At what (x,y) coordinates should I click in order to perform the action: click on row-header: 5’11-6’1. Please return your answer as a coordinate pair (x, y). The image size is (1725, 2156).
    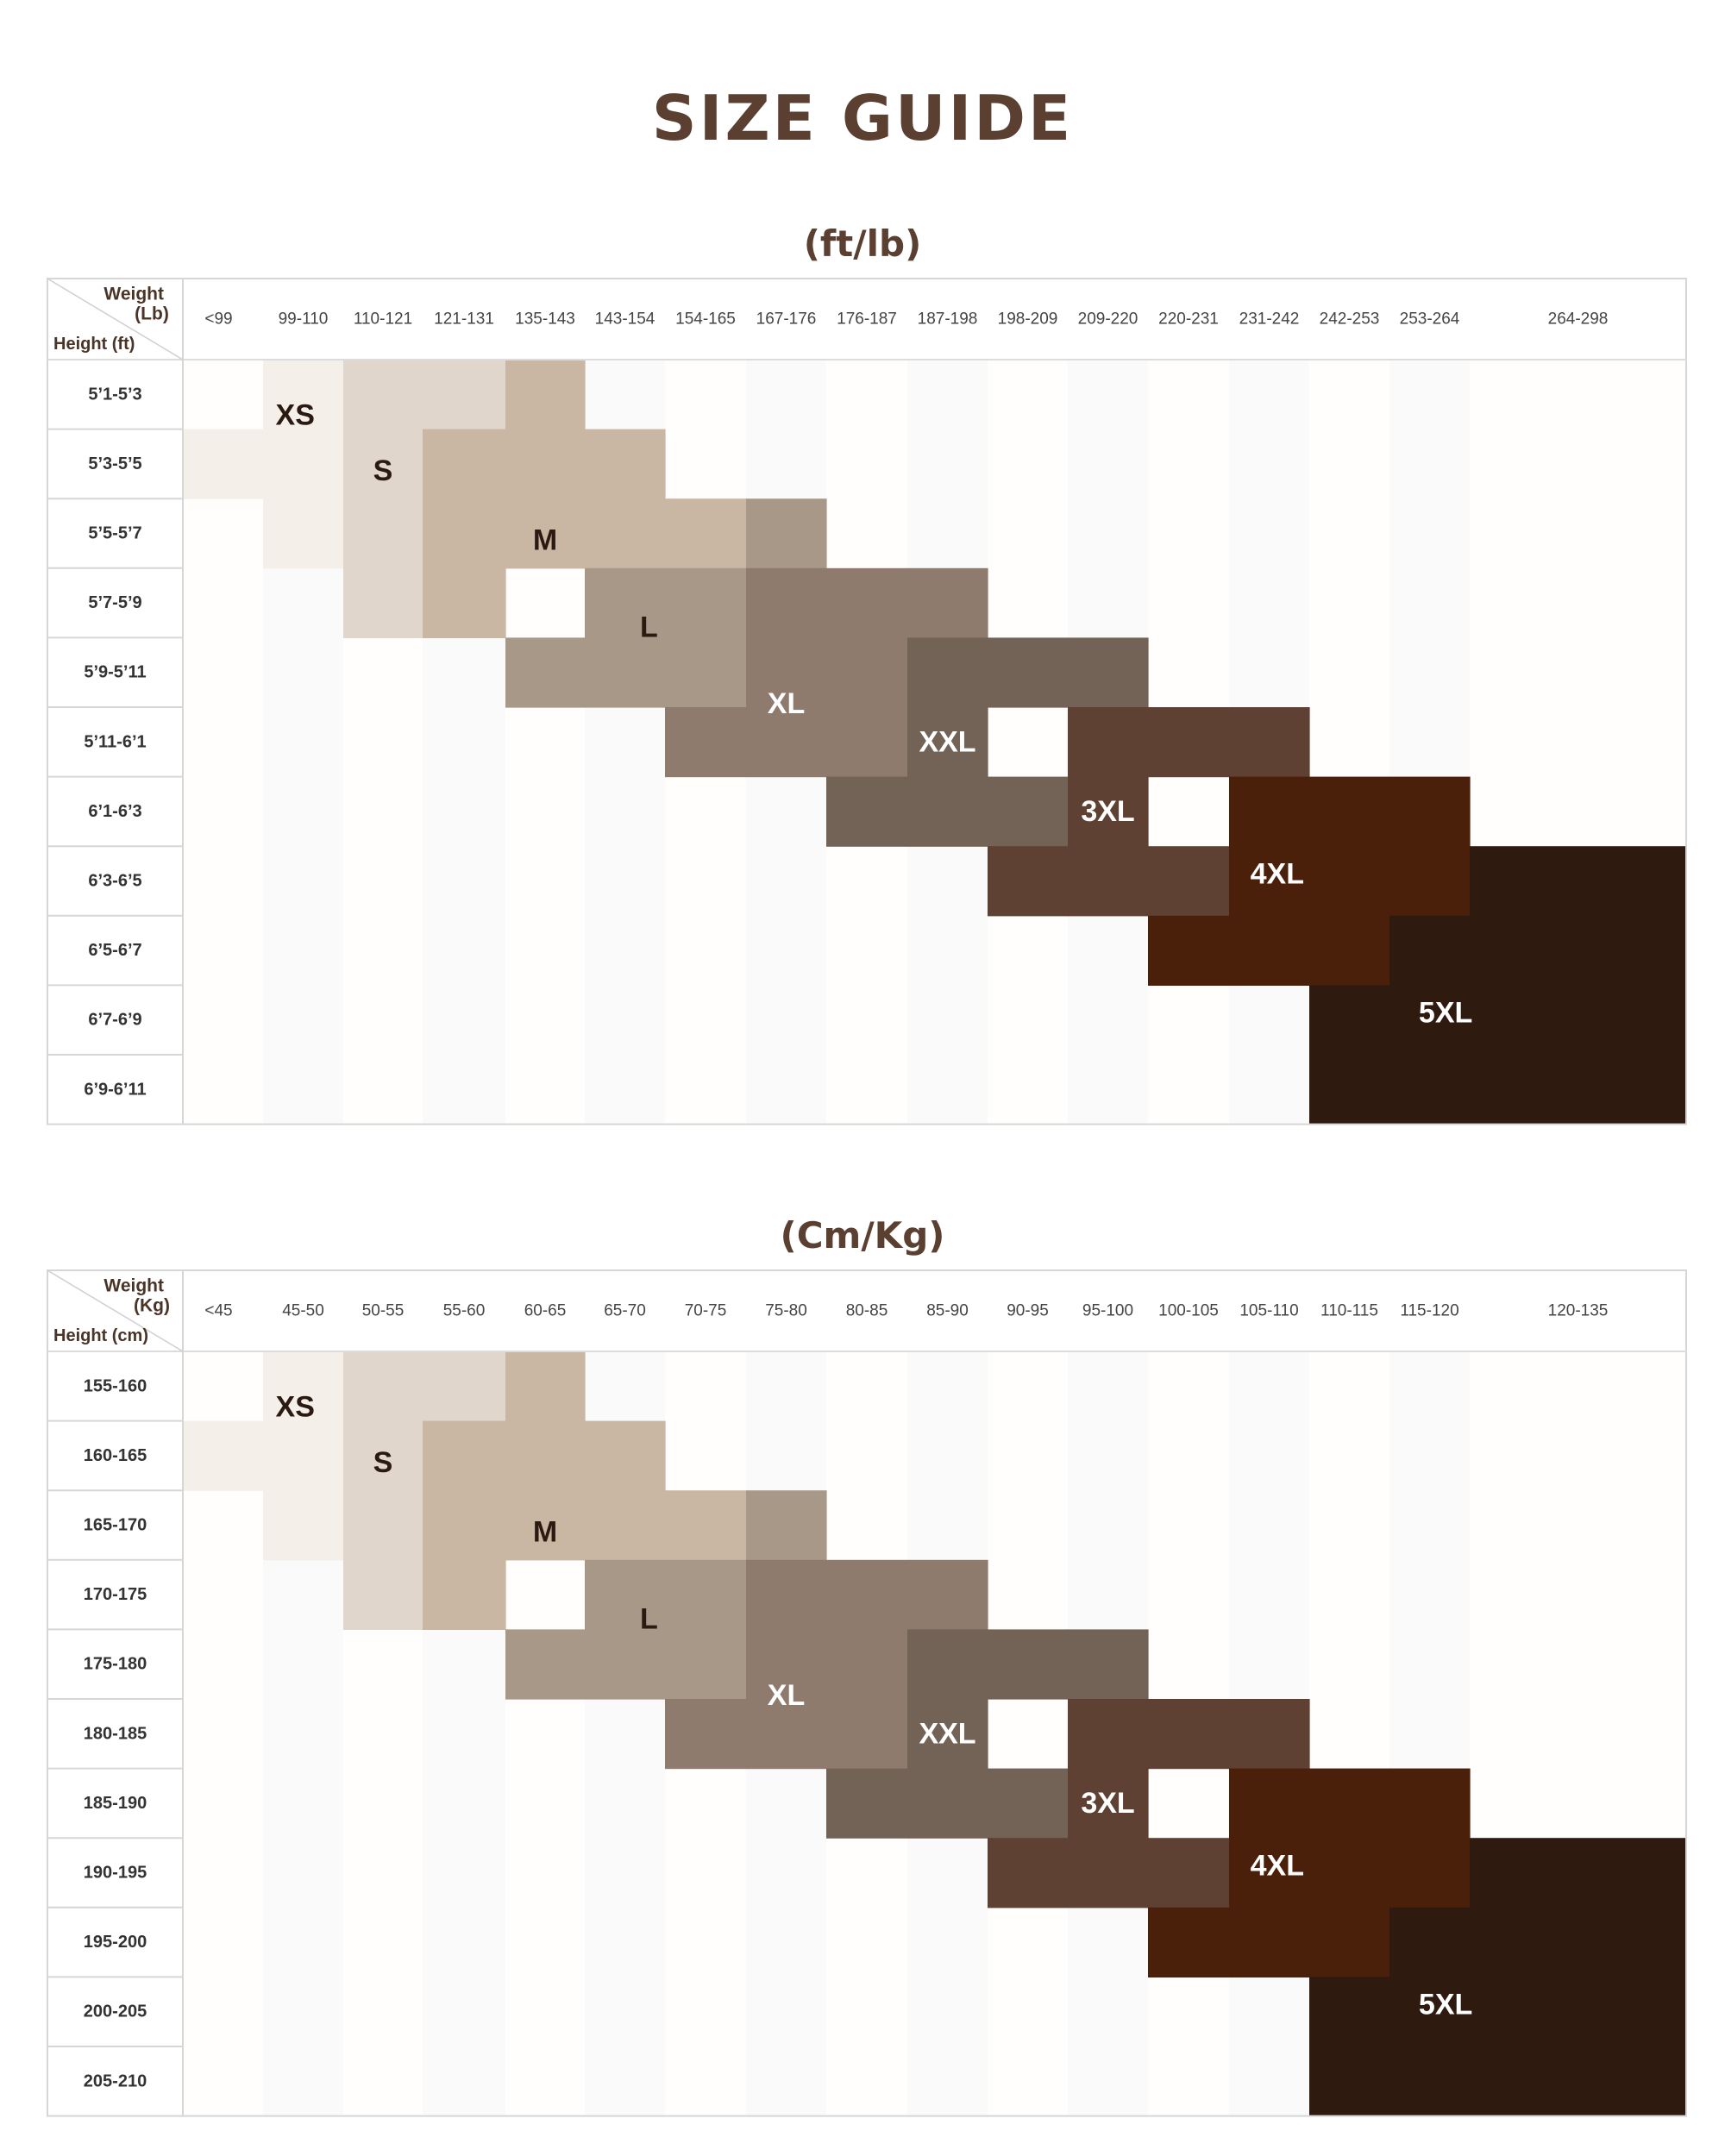
    Looking at the image, I should click on (115, 741).